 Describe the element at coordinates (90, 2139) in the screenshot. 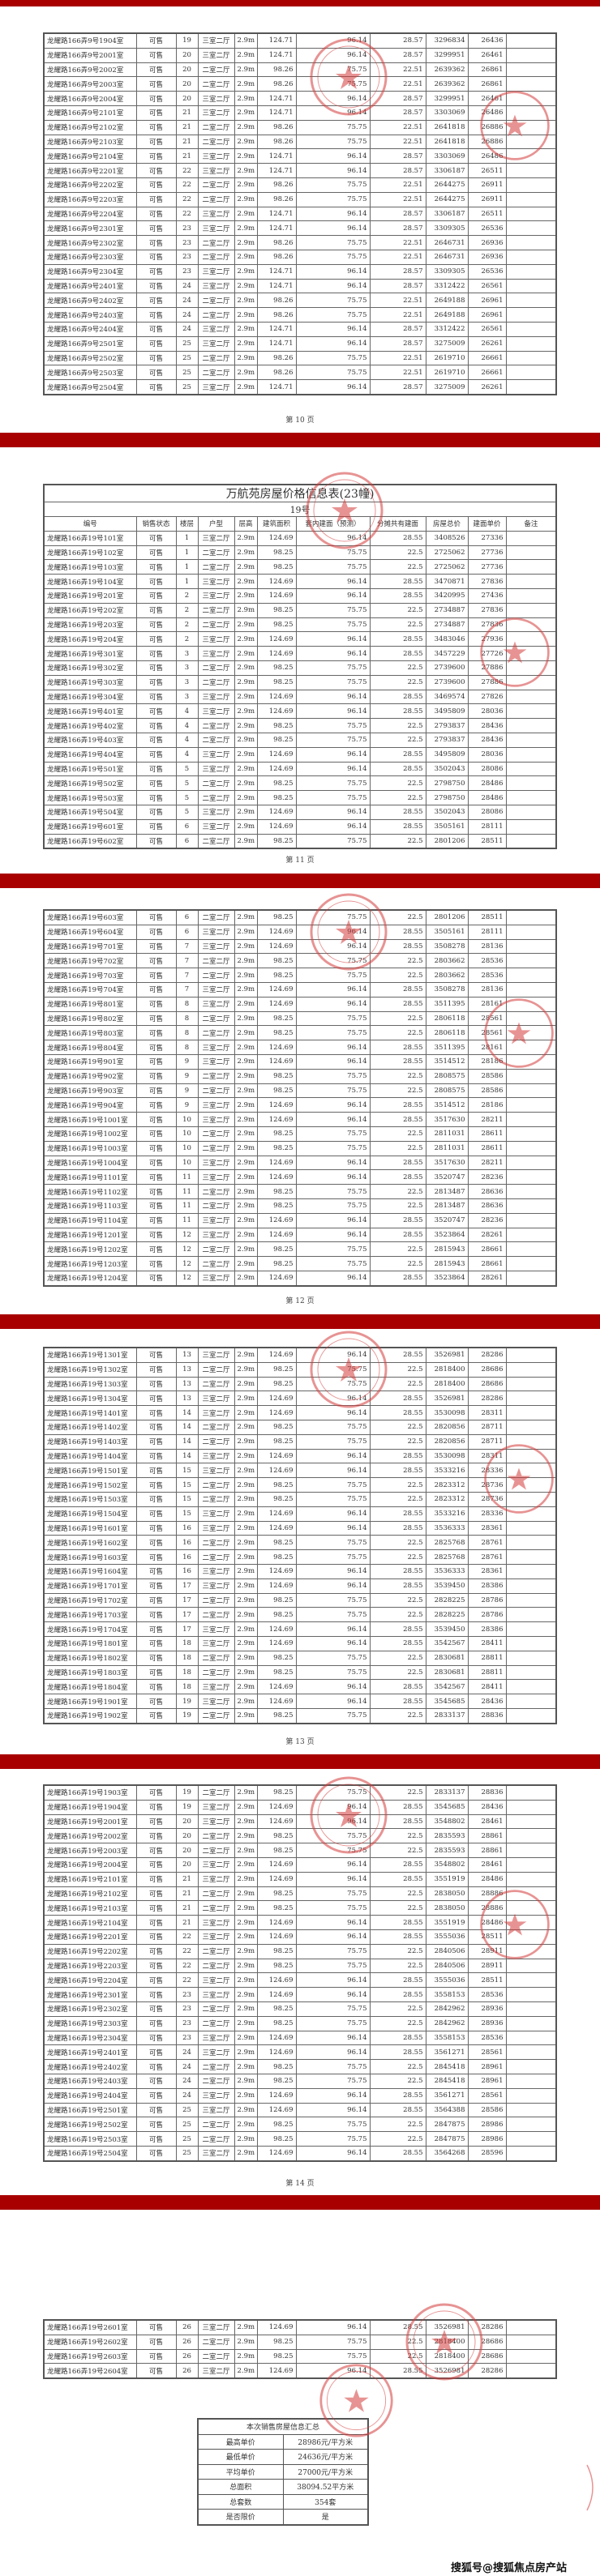

I see `table-cell: 龙耀路166弄19号2503室` at that location.